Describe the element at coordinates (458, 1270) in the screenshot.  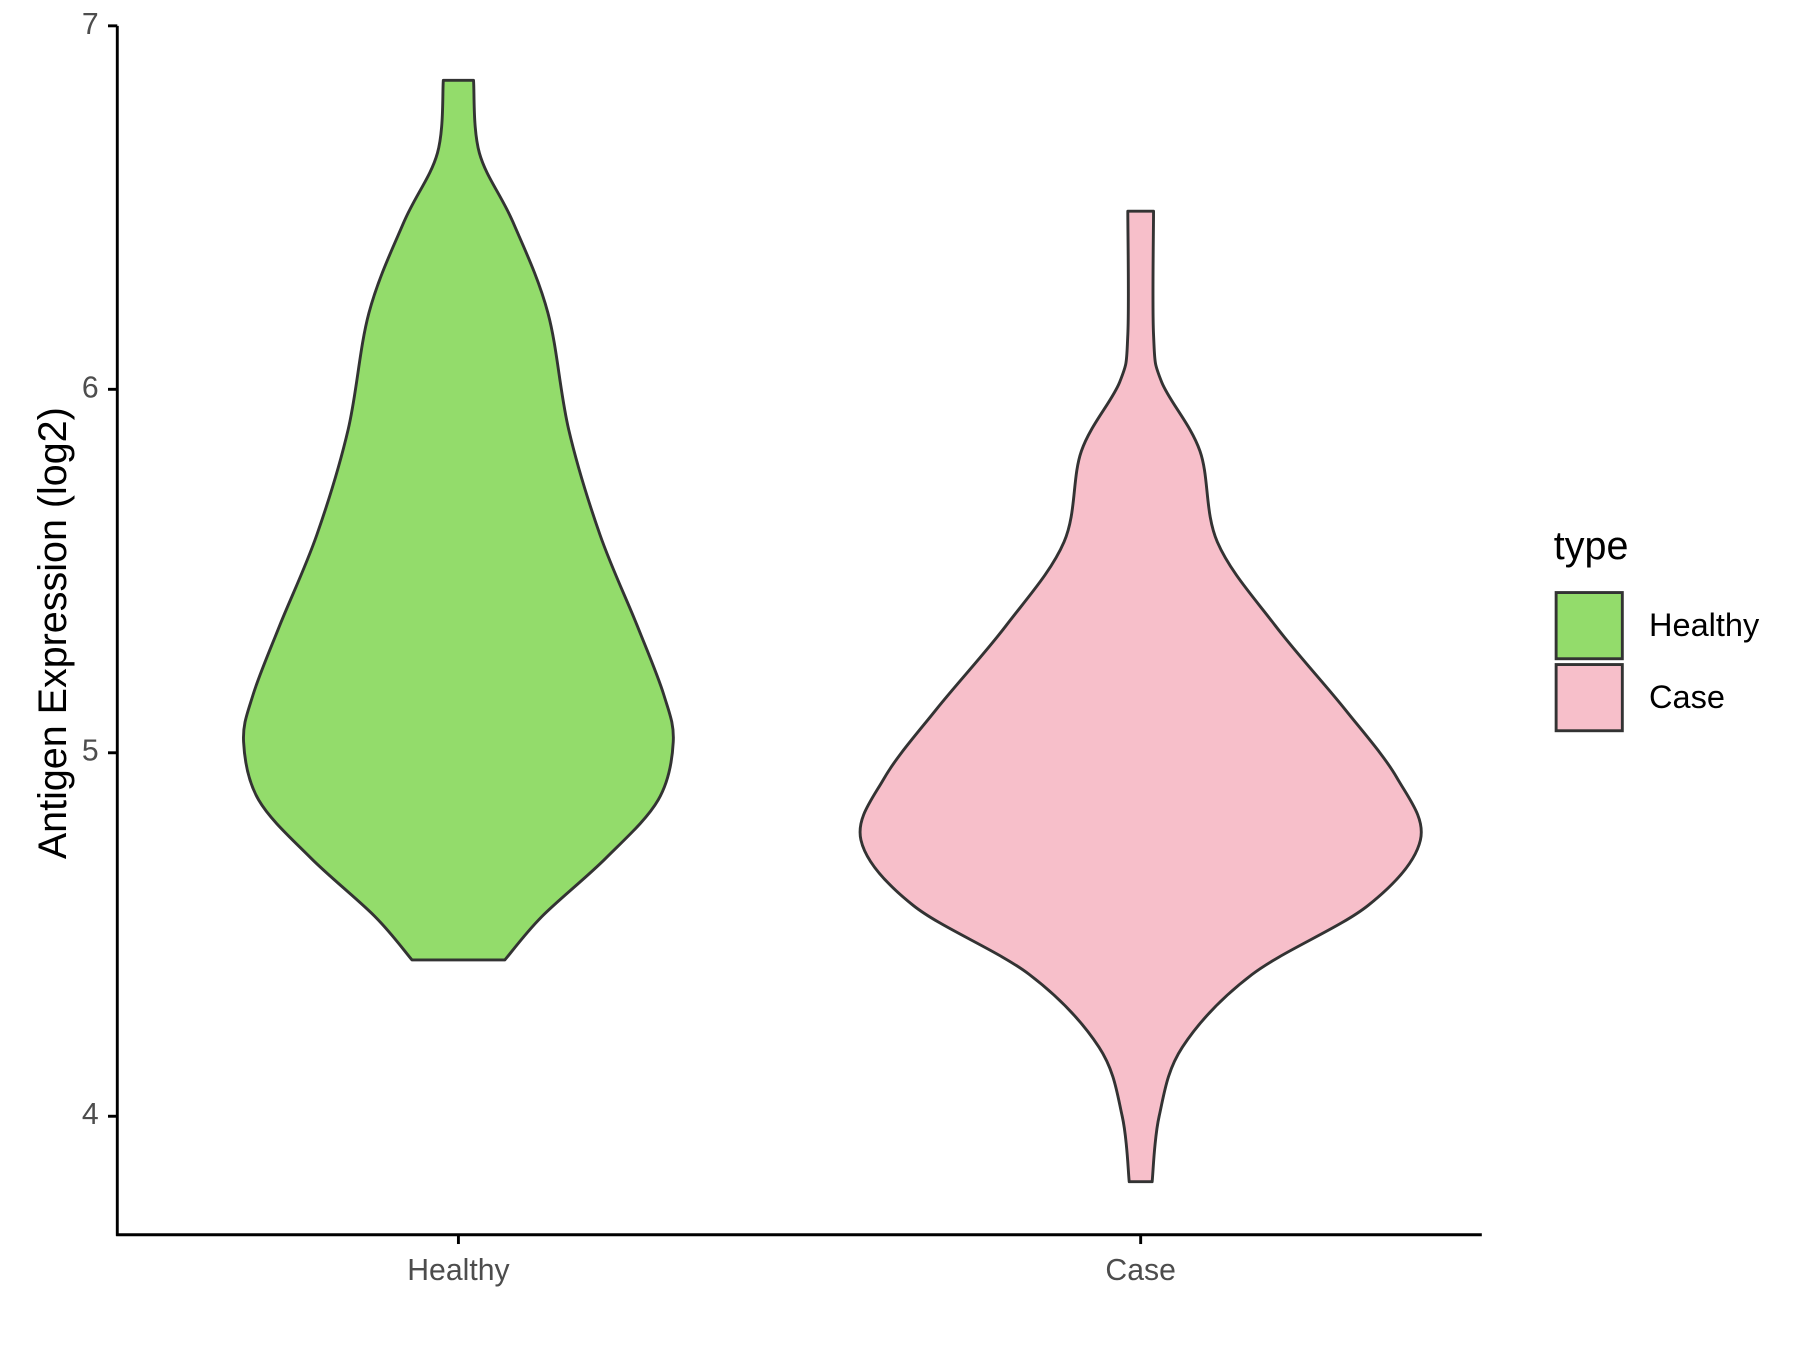
I see `x-tick-label: Healthy` at that location.